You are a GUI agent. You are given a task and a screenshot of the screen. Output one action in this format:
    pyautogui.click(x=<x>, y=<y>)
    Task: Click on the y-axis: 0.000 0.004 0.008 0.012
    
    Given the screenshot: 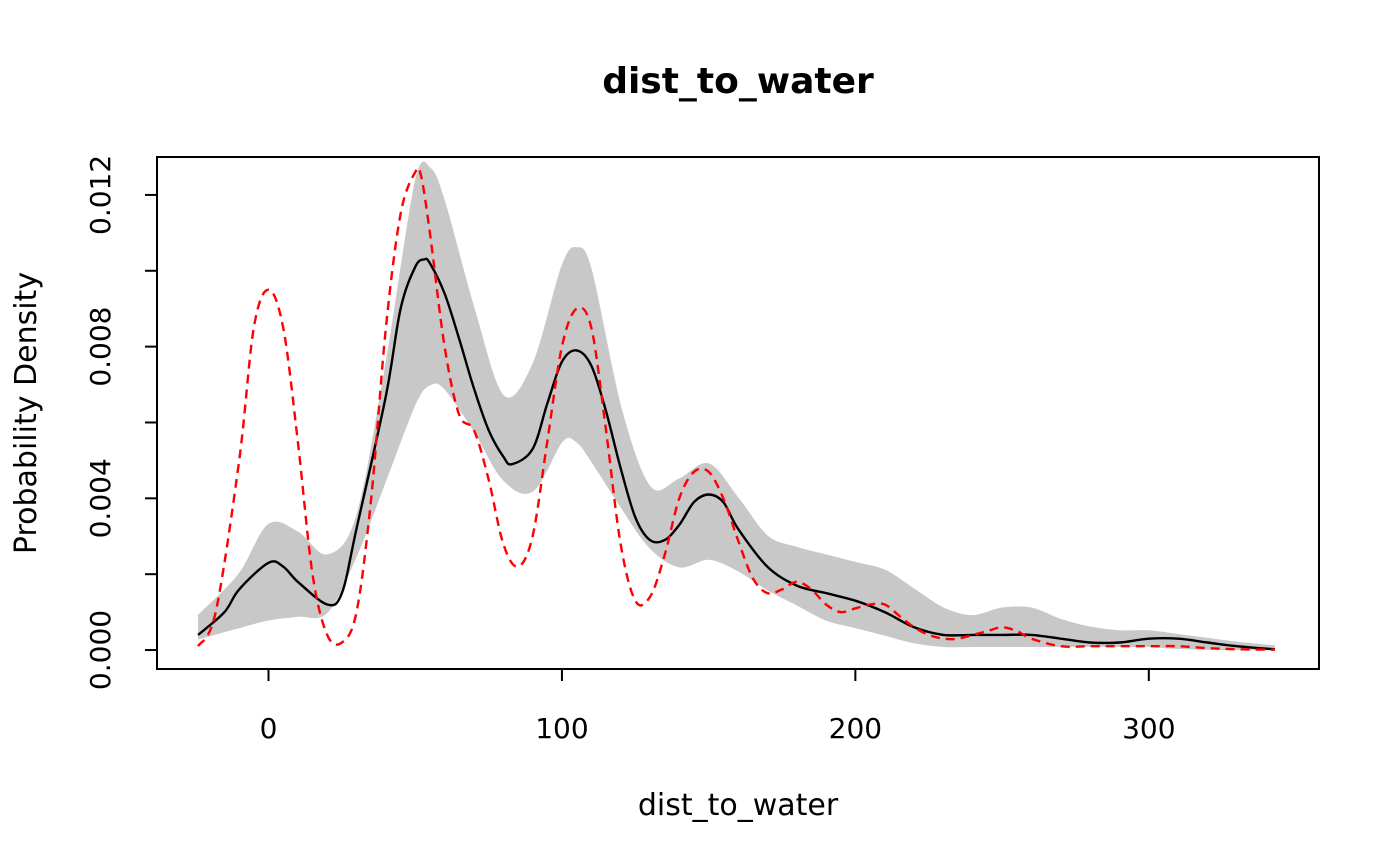 What is the action you would take?
    pyautogui.click(x=121, y=422)
    